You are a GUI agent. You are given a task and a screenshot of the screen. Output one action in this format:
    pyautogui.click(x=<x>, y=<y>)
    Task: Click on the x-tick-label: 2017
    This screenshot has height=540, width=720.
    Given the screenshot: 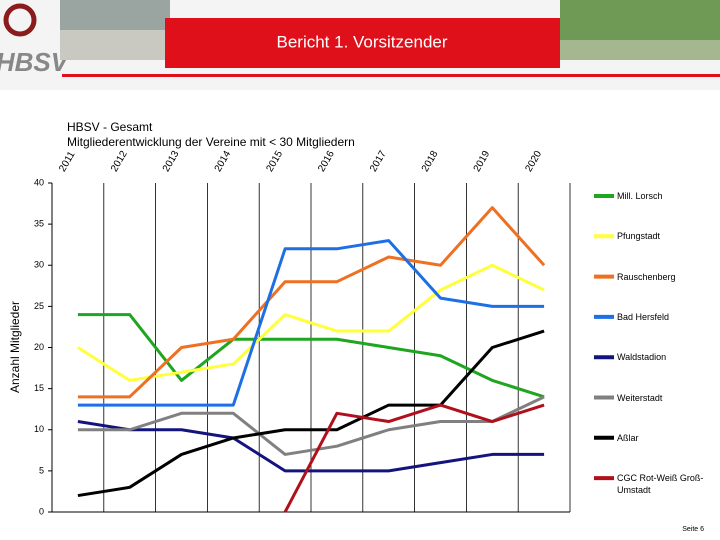 What is the action you would take?
    pyautogui.click(x=378, y=161)
    